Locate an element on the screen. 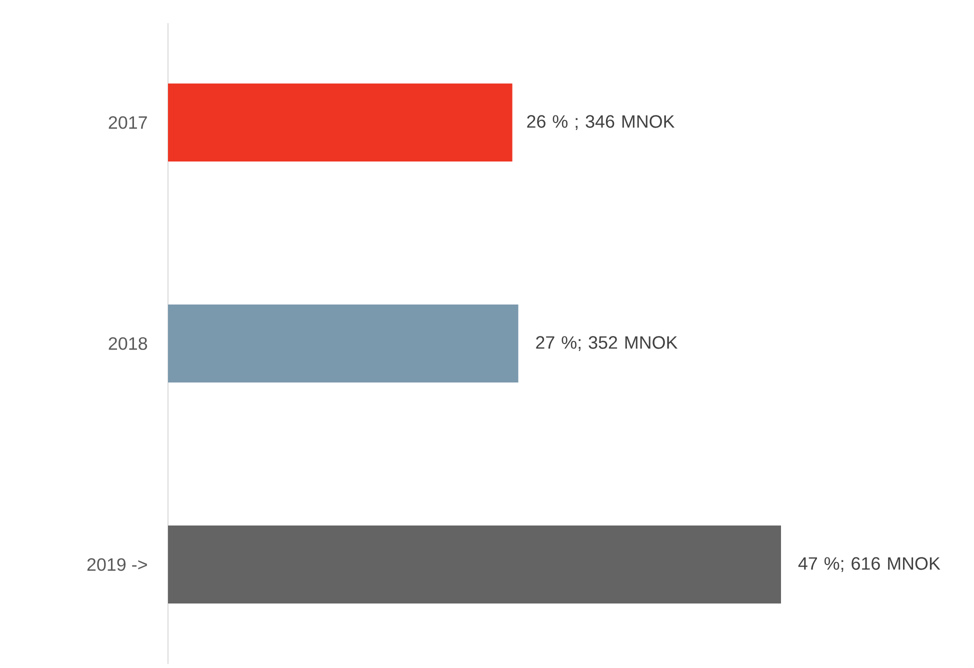 This screenshot has width=974, height=668. y-tick-label: 2017 is located at coordinates (127, 122).